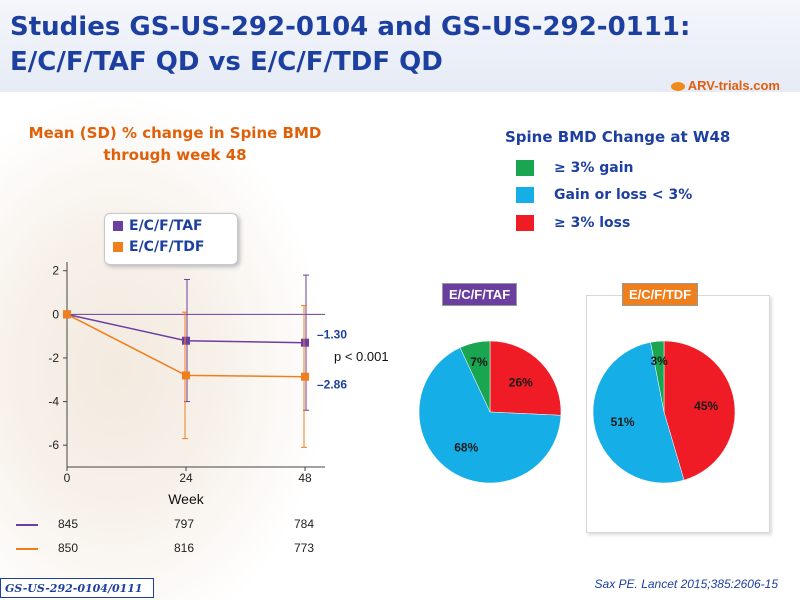 This screenshot has width=800, height=600. Describe the element at coordinates (361, 356) in the screenshot. I see `p-value: p < 0.001` at that location.